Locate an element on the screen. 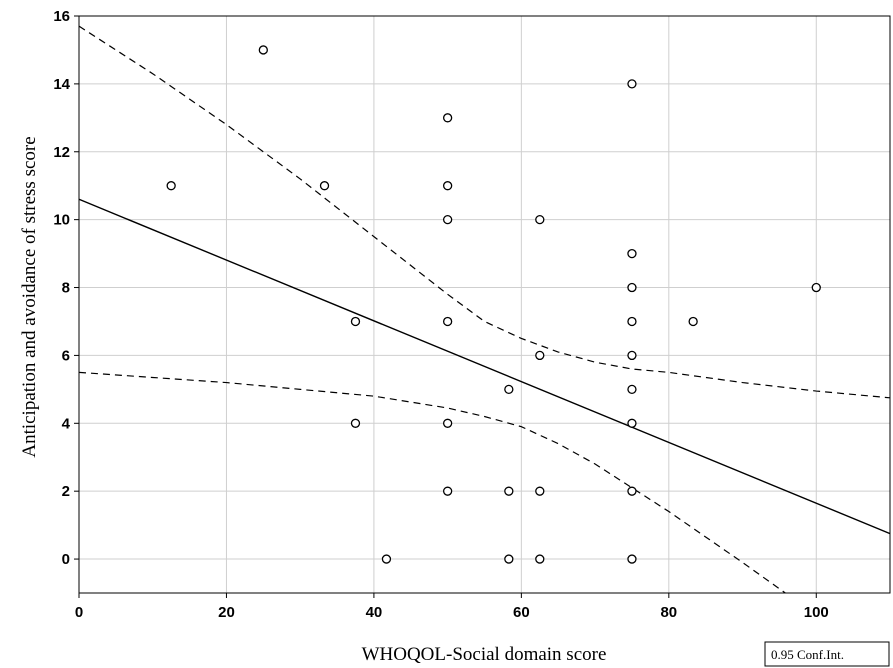 This screenshot has width=893, height=668. legend: 0.95 Conf.Int. is located at coordinates (827, 654).